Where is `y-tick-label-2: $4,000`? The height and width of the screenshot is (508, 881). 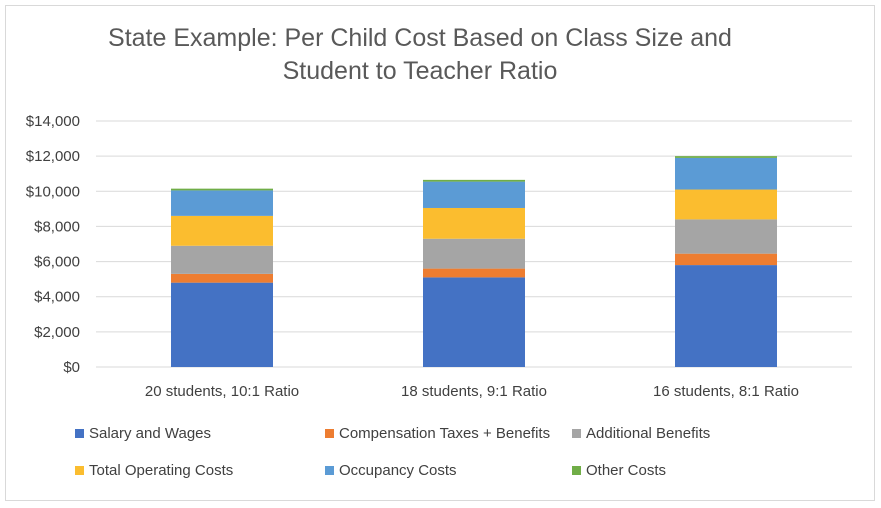
y-tick-label-2: $4,000 is located at coordinates (57, 297).